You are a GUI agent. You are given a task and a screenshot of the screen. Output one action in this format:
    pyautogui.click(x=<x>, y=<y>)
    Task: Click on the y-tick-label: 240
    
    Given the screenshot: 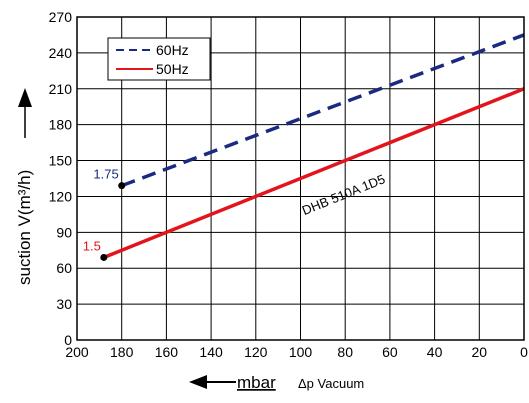 What is the action you would take?
    pyautogui.click(x=61, y=53)
    